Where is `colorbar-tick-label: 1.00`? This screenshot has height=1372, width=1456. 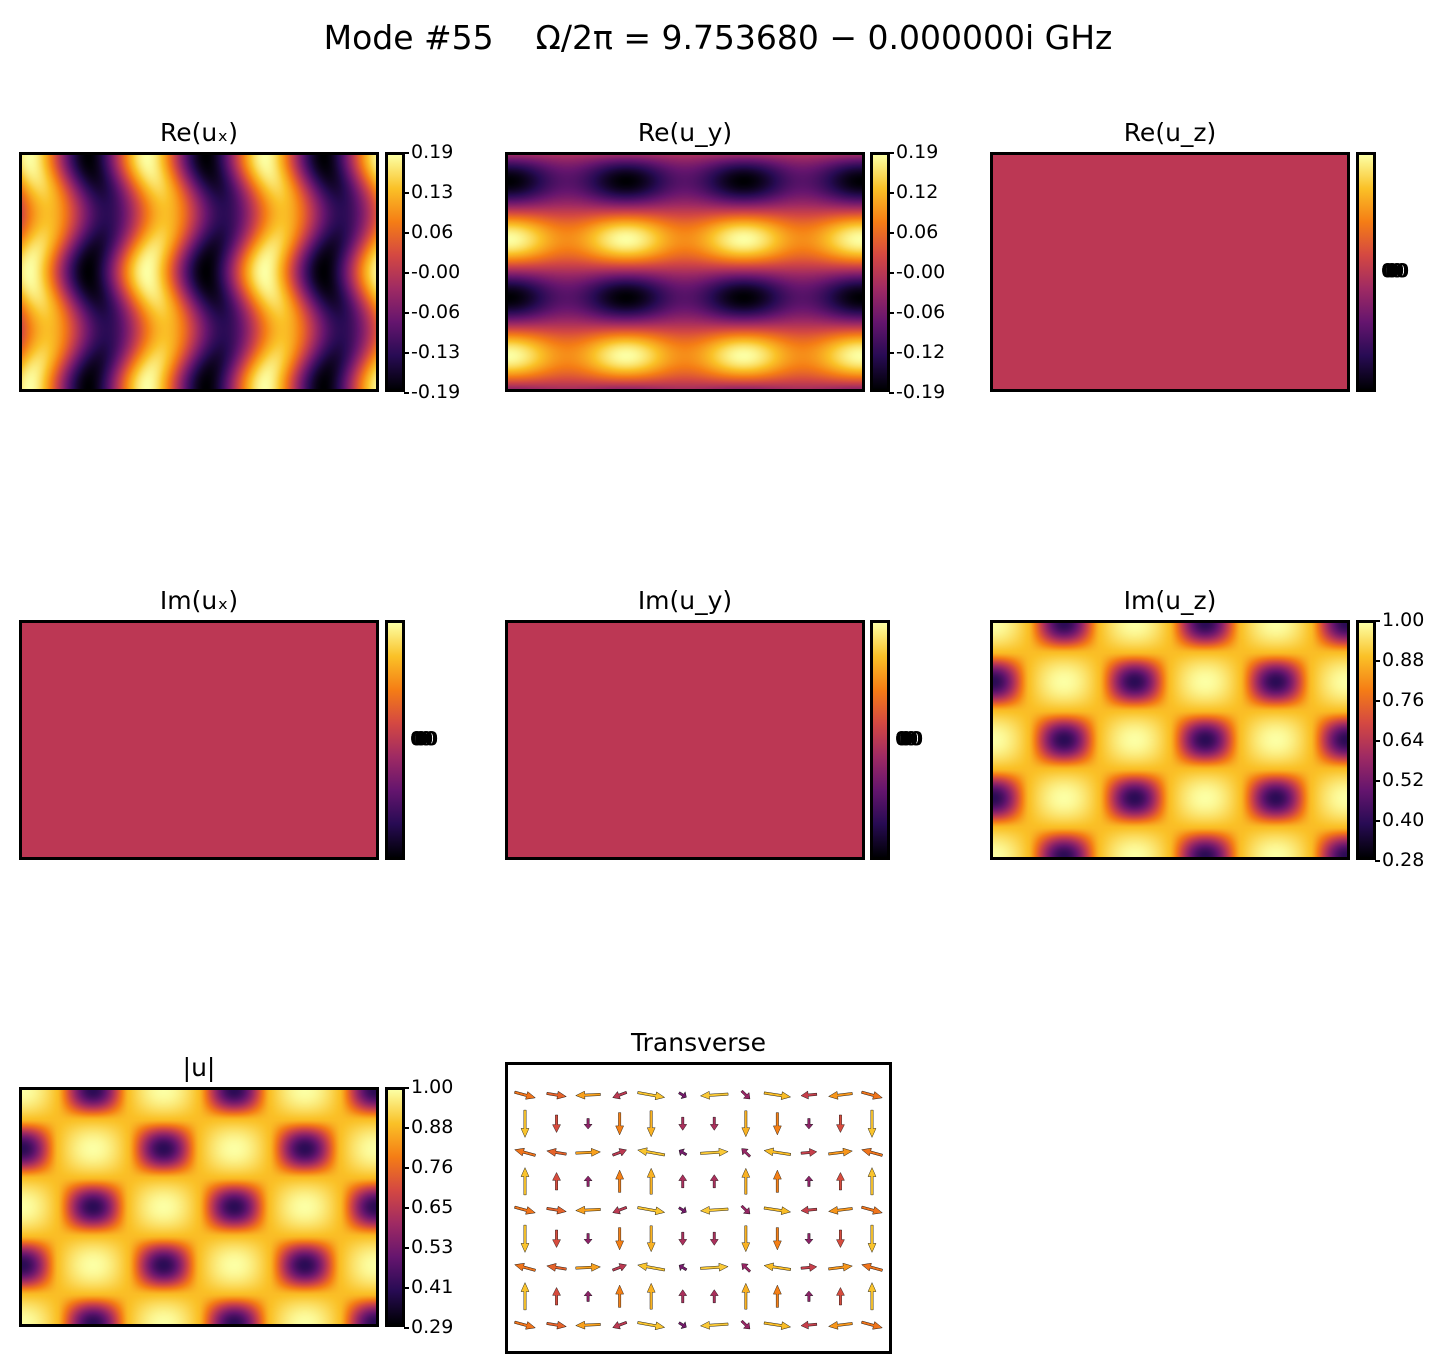 colorbar-tick-label: 1.00 is located at coordinates (1399, 620).